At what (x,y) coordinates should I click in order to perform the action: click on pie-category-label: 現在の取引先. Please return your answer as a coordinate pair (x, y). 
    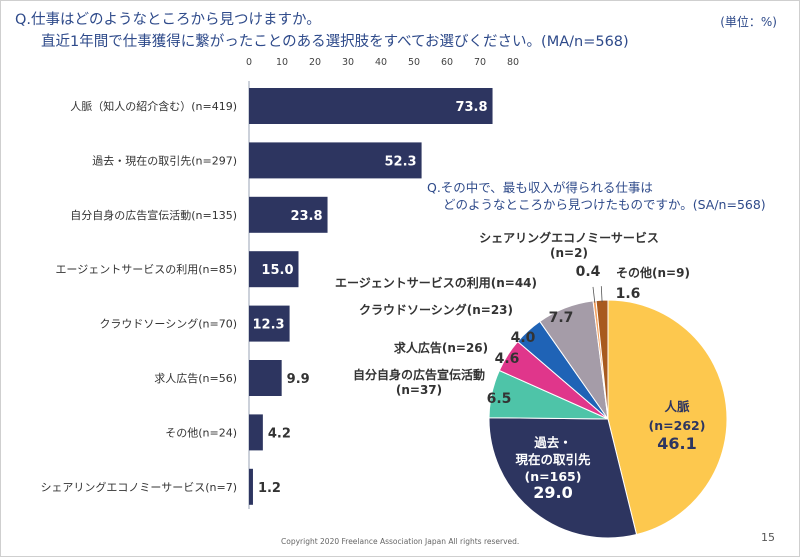
    Looking at the image, I should click on (553, 459).